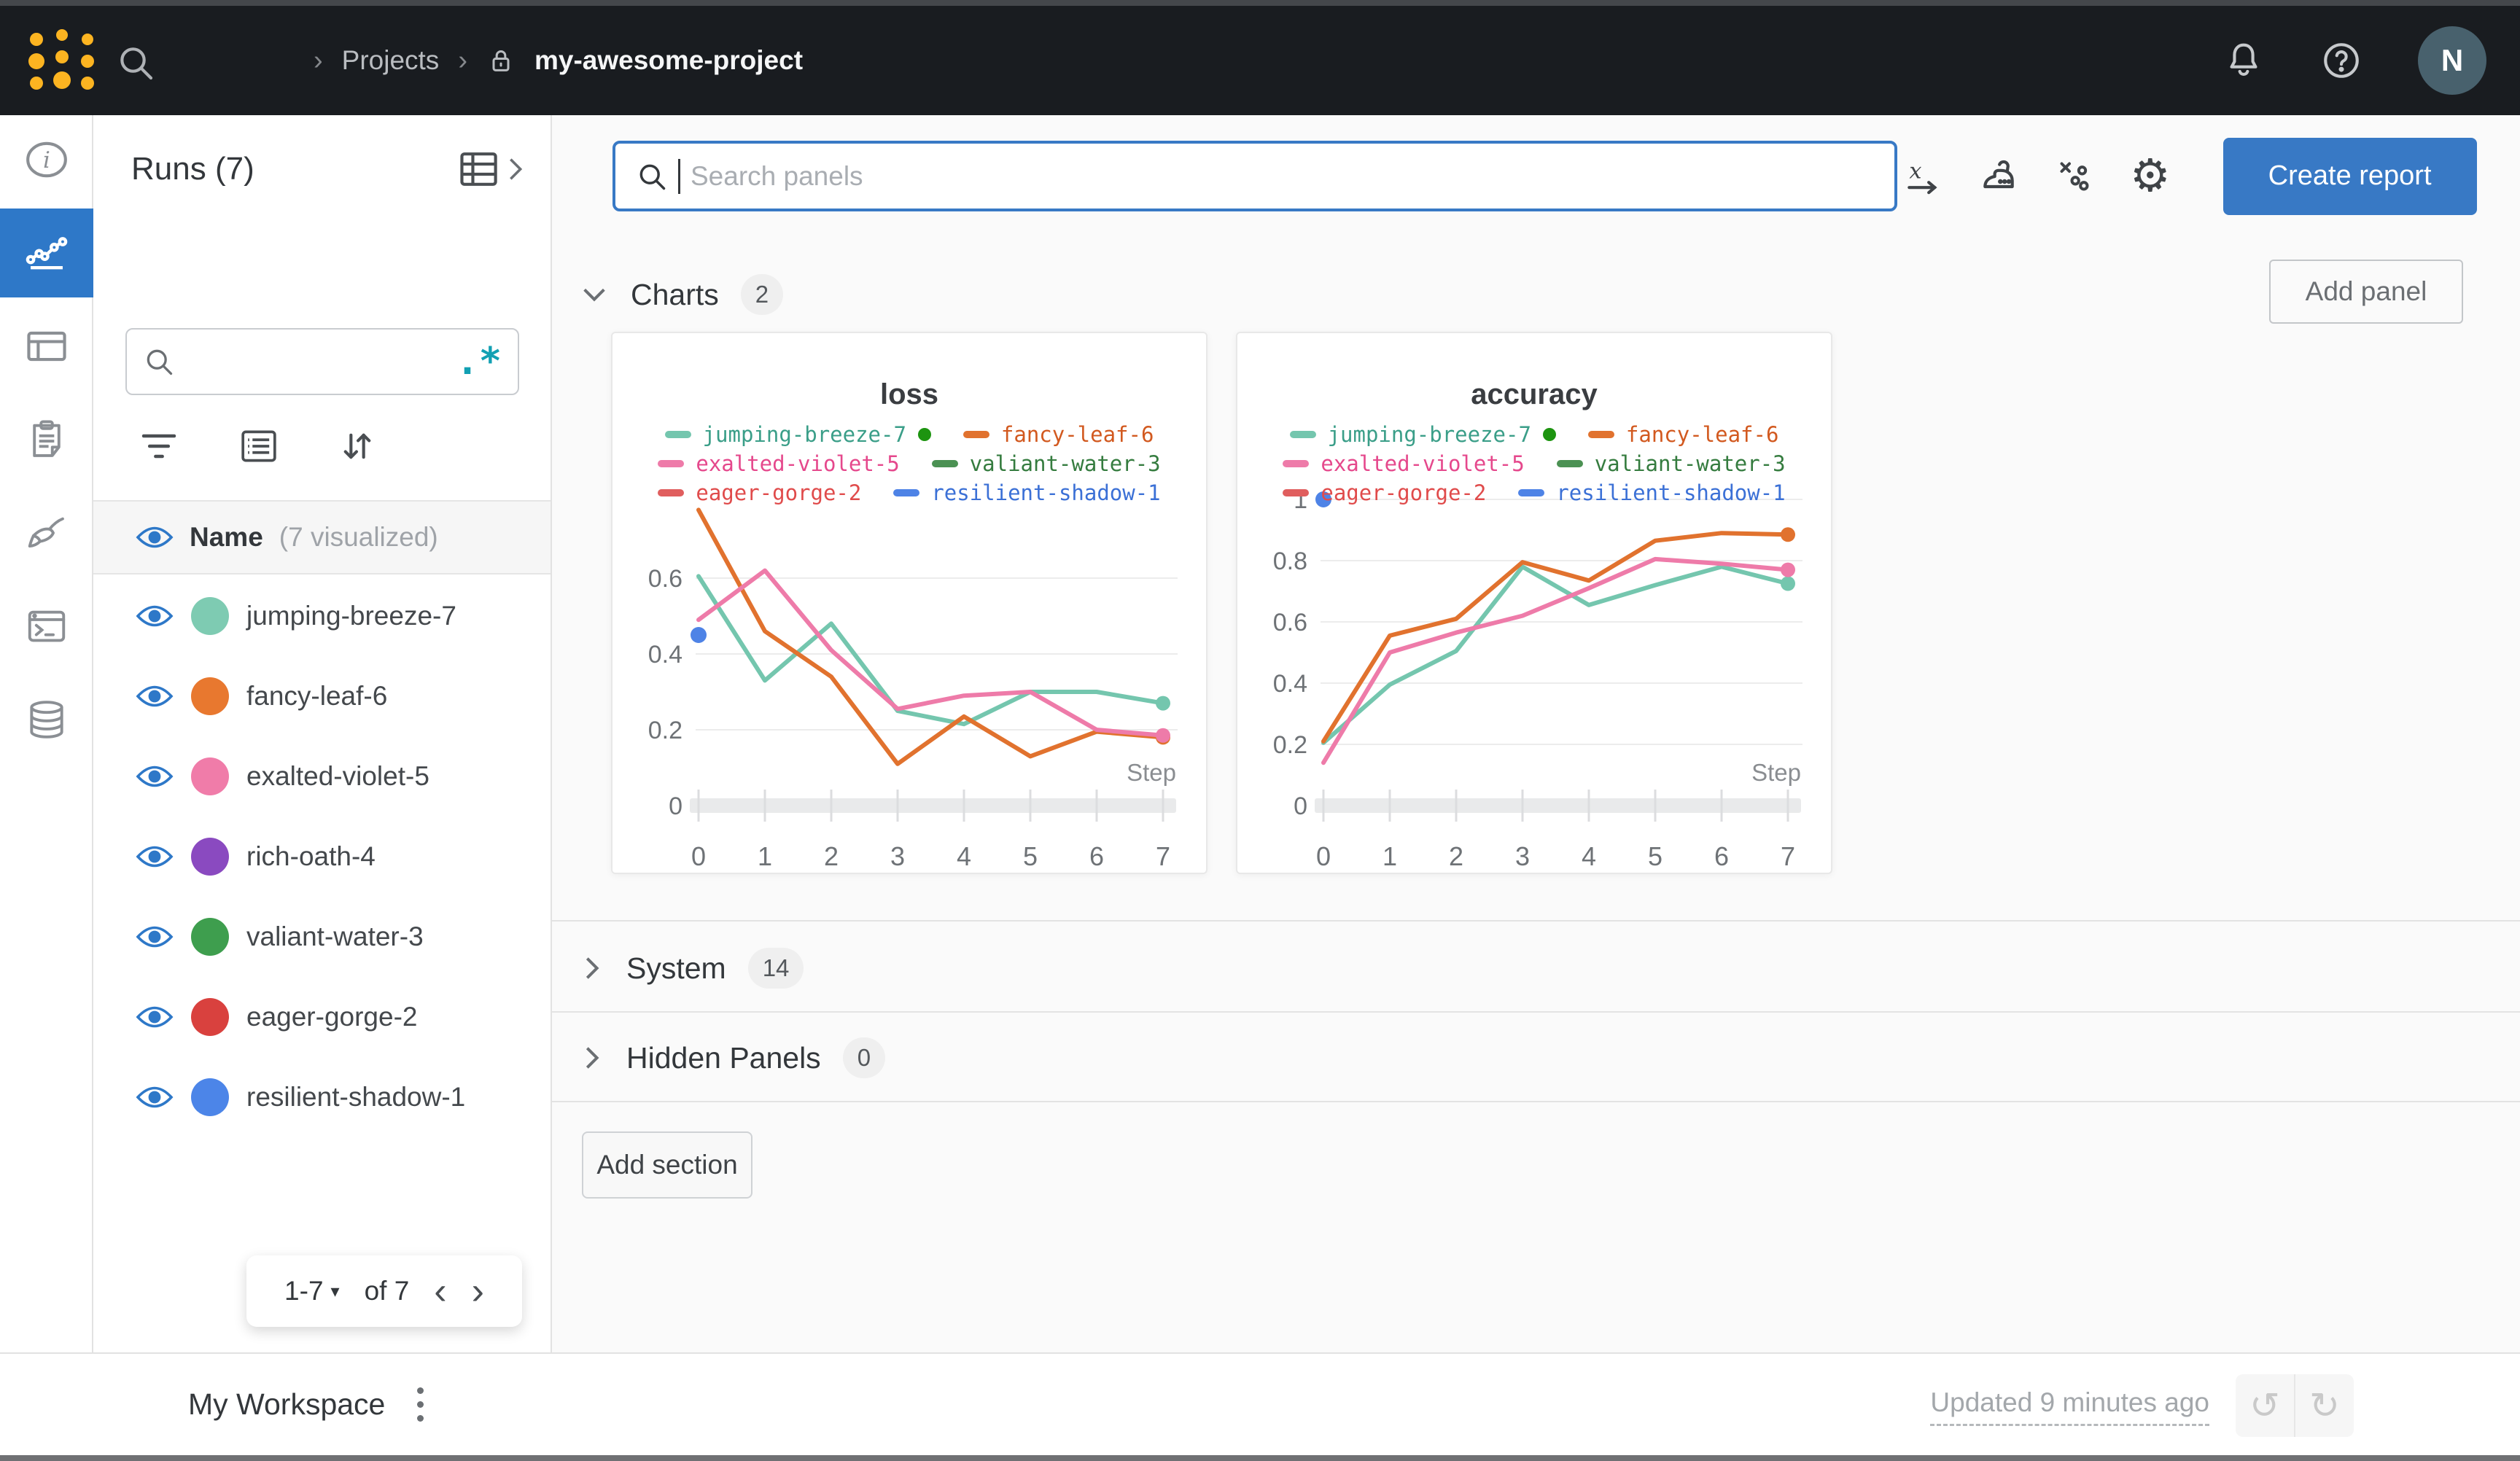  Describe the element at coordinates (259, 446) in the screenshot. I see `group-list-icon` at that location.